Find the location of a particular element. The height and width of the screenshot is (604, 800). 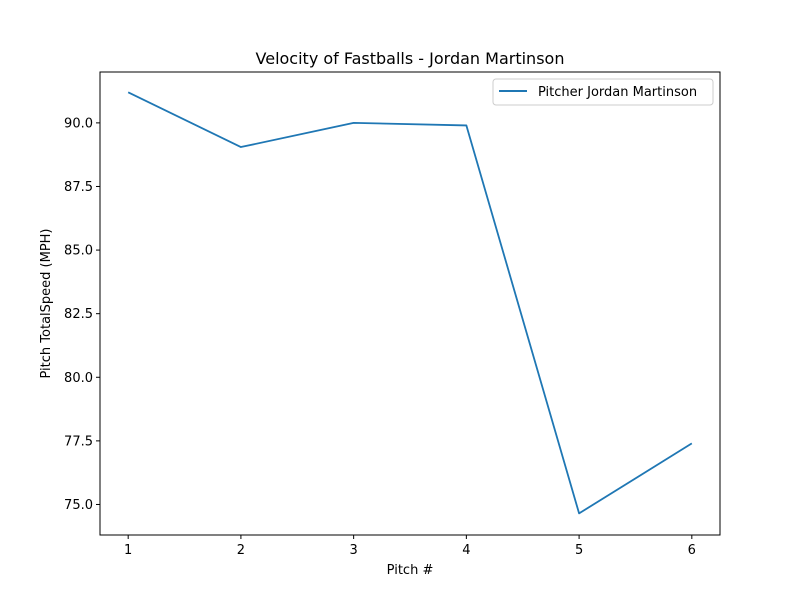

y-axis-ticks: 75.0 77.5 80.0 82.5 85.0 87.5 90.0 is located at coordinates (82, 314).